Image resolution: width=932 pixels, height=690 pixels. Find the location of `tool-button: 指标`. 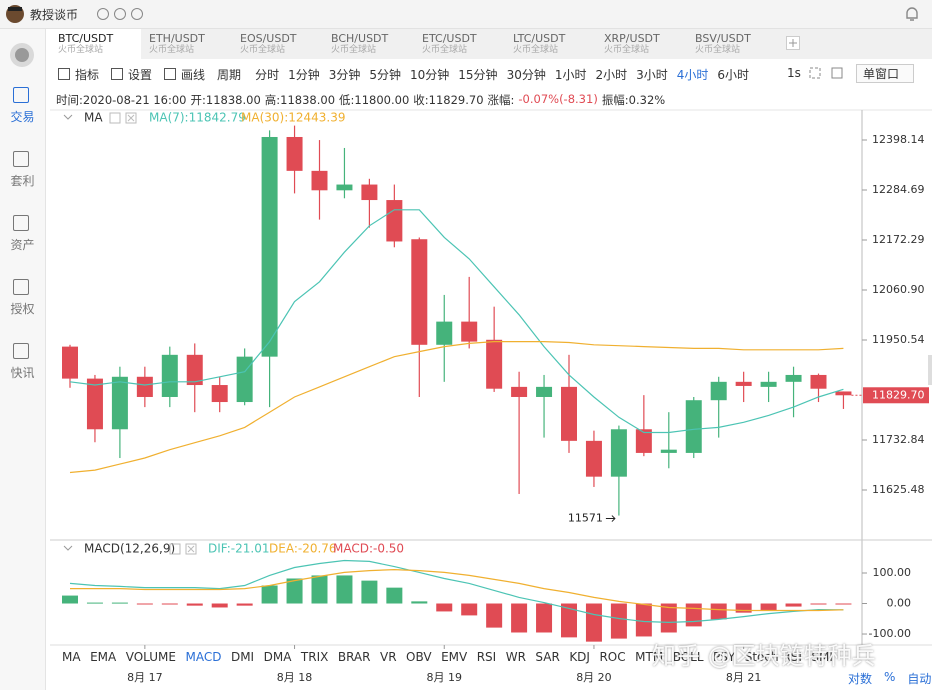

tool-button: 指标 is located at coordinates (87, 74).